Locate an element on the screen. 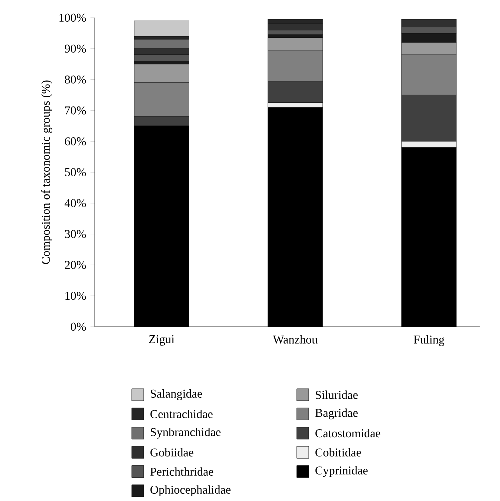 The image size is (500, 501). bar is located at coordinates (162, 28).